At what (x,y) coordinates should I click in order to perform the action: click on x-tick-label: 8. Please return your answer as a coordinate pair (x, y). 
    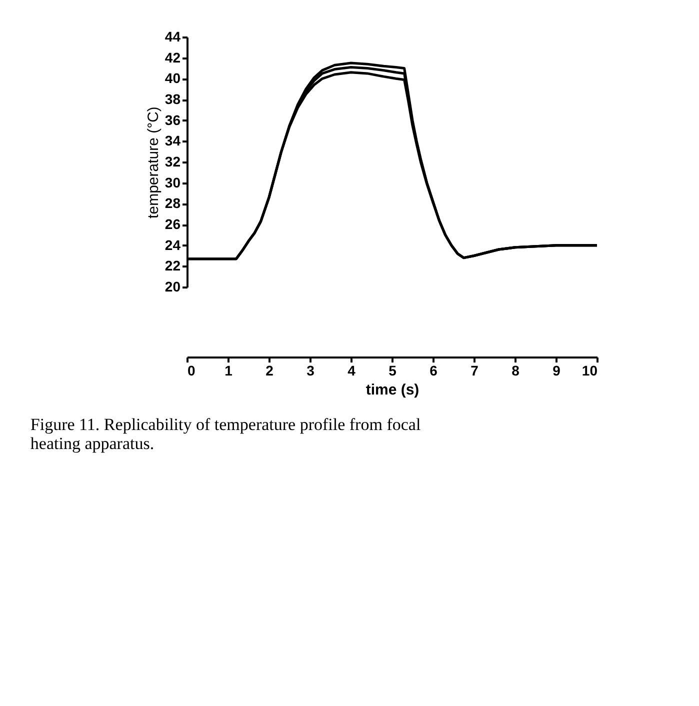
    Looking at the image, I should click on (516, 370).